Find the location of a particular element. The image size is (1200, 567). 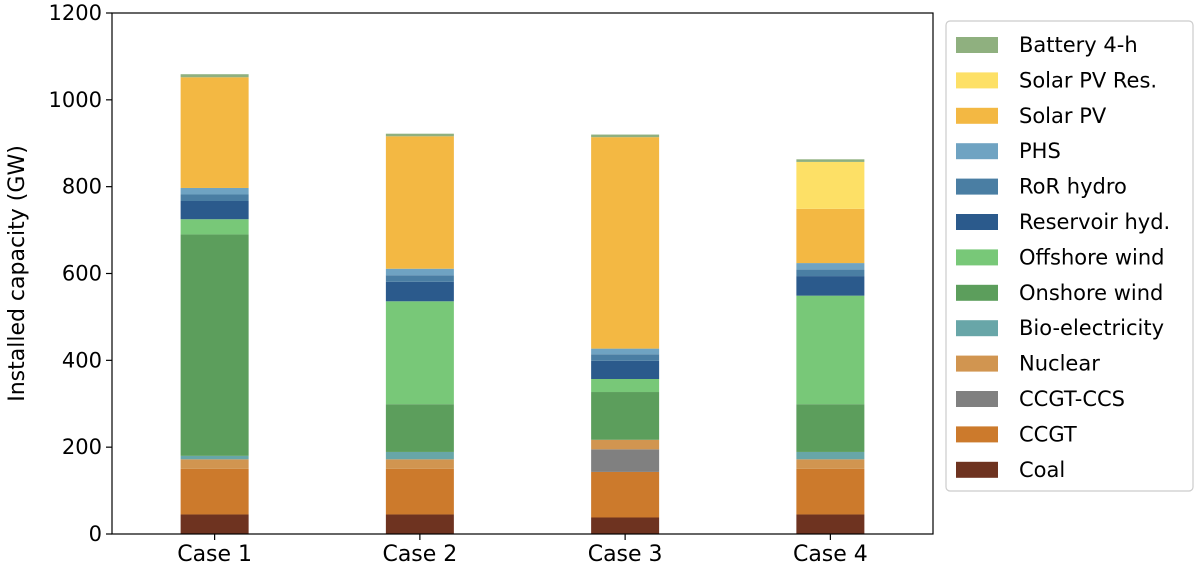

y-tick-label: 1200 is located at coordinates (75, 13).